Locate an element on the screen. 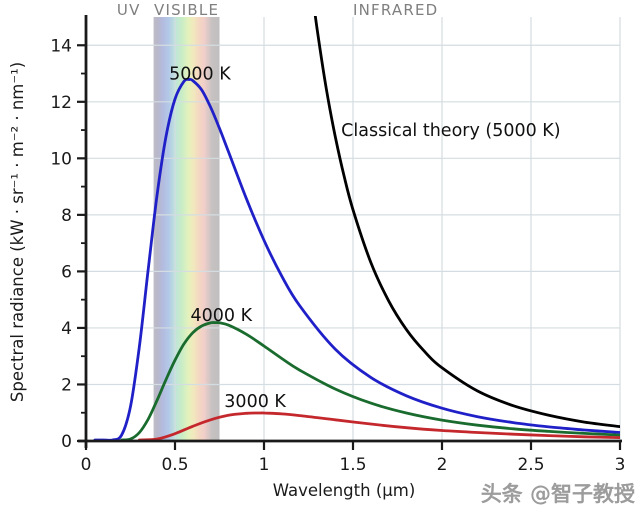 Image resolution: width=640 pixels, height=512 pixels. visible-spectrum-band is located at coordinates (186, 229).